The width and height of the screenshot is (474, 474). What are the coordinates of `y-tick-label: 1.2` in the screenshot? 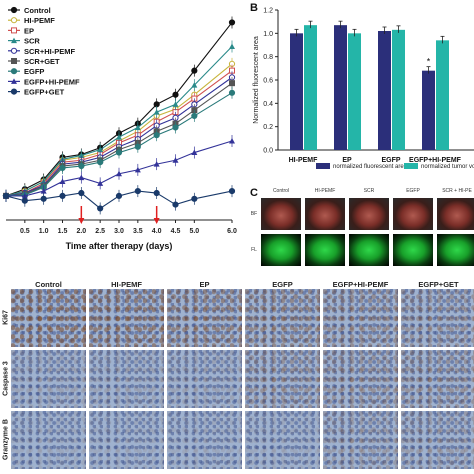 It's located at (268, 11).